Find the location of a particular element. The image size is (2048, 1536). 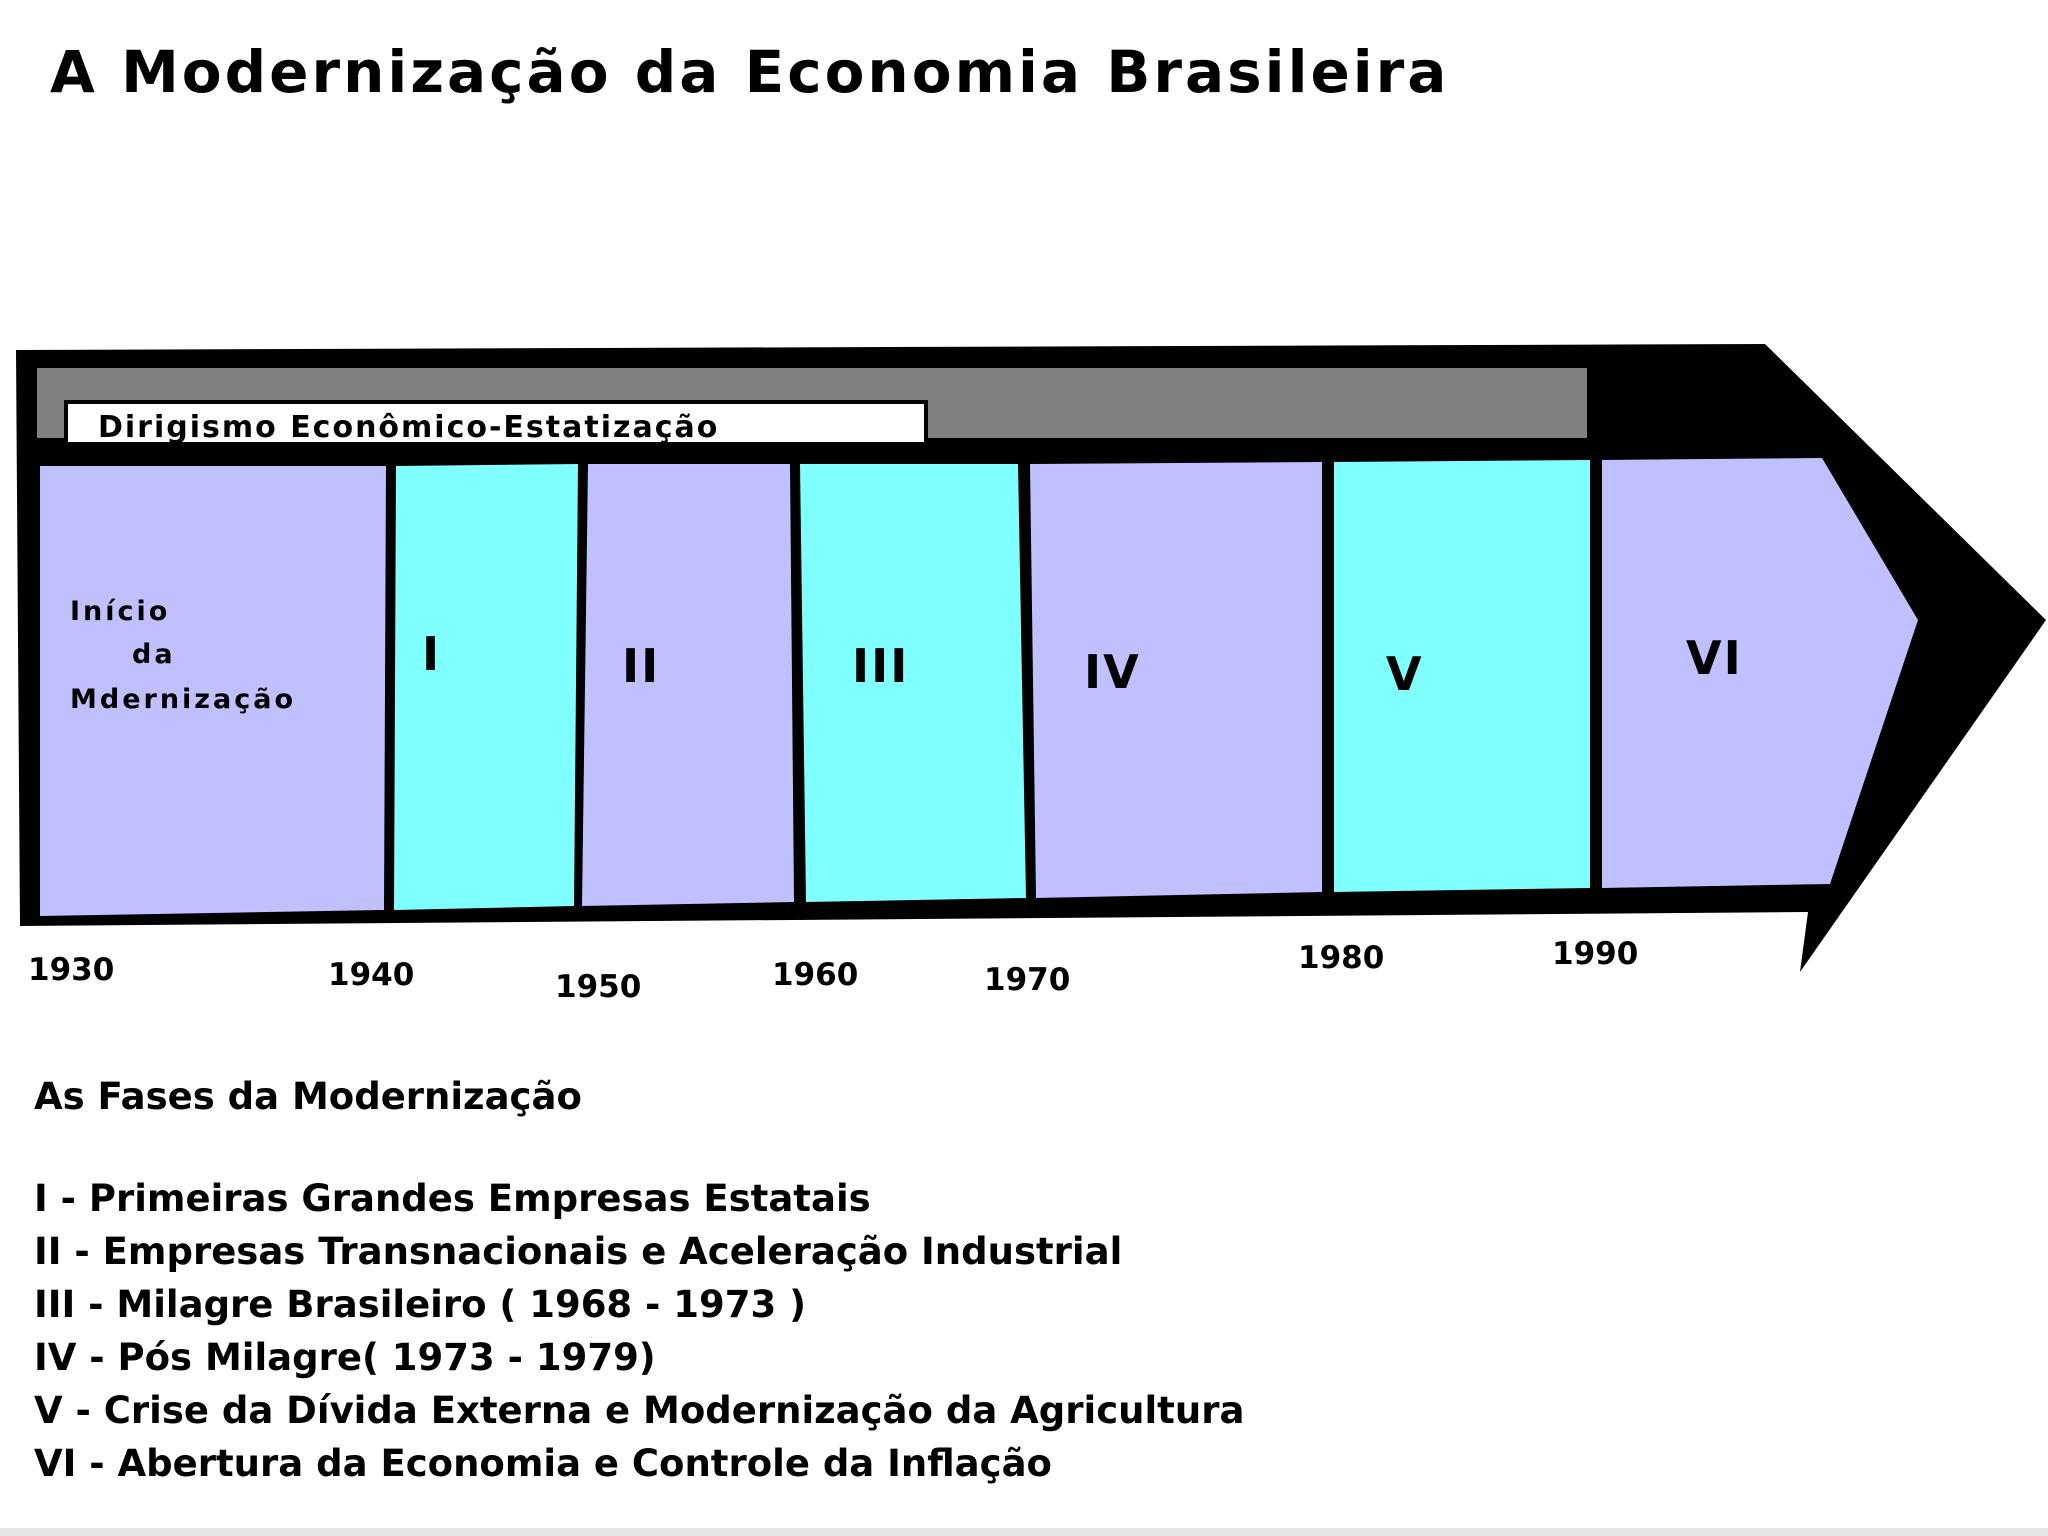

year-label-1950: 1950 is located at coordinates (598, 987).